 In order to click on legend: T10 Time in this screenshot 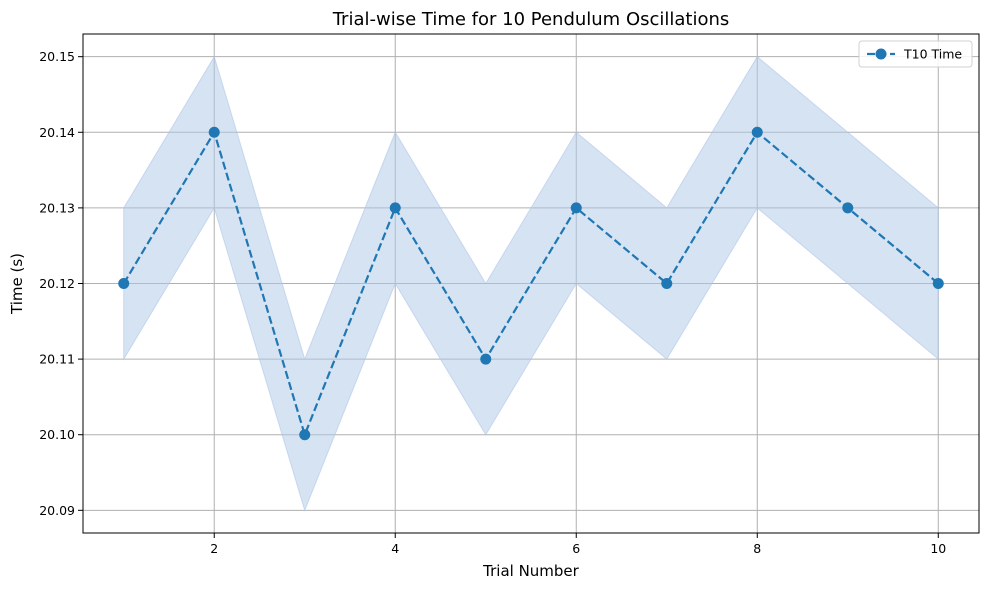, I will do `click(915, 54)`.